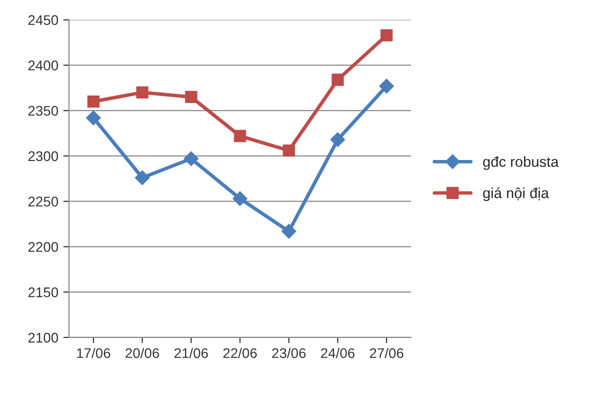 This screenshot has height=397, width=600. I want to click on y-tick-label: 2200, so click(43, 247).